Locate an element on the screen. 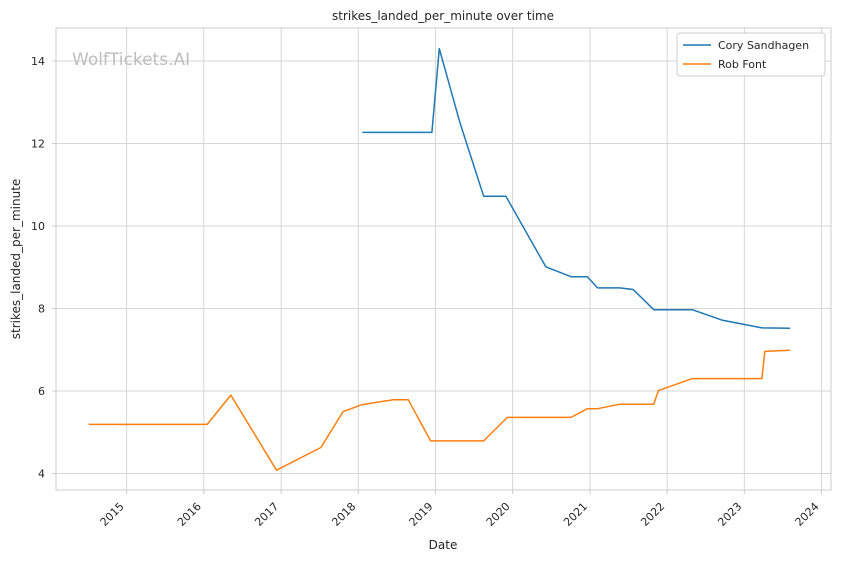  y-tick-label: 6 is located at coordinates (41, 391).